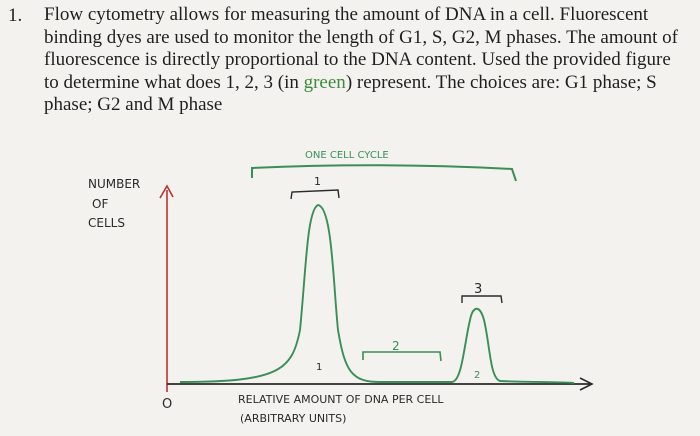 Image resolution: width=700 pixels, height=436 pixels. I want to click on label-1-bottom: 1, so click(319, 367).